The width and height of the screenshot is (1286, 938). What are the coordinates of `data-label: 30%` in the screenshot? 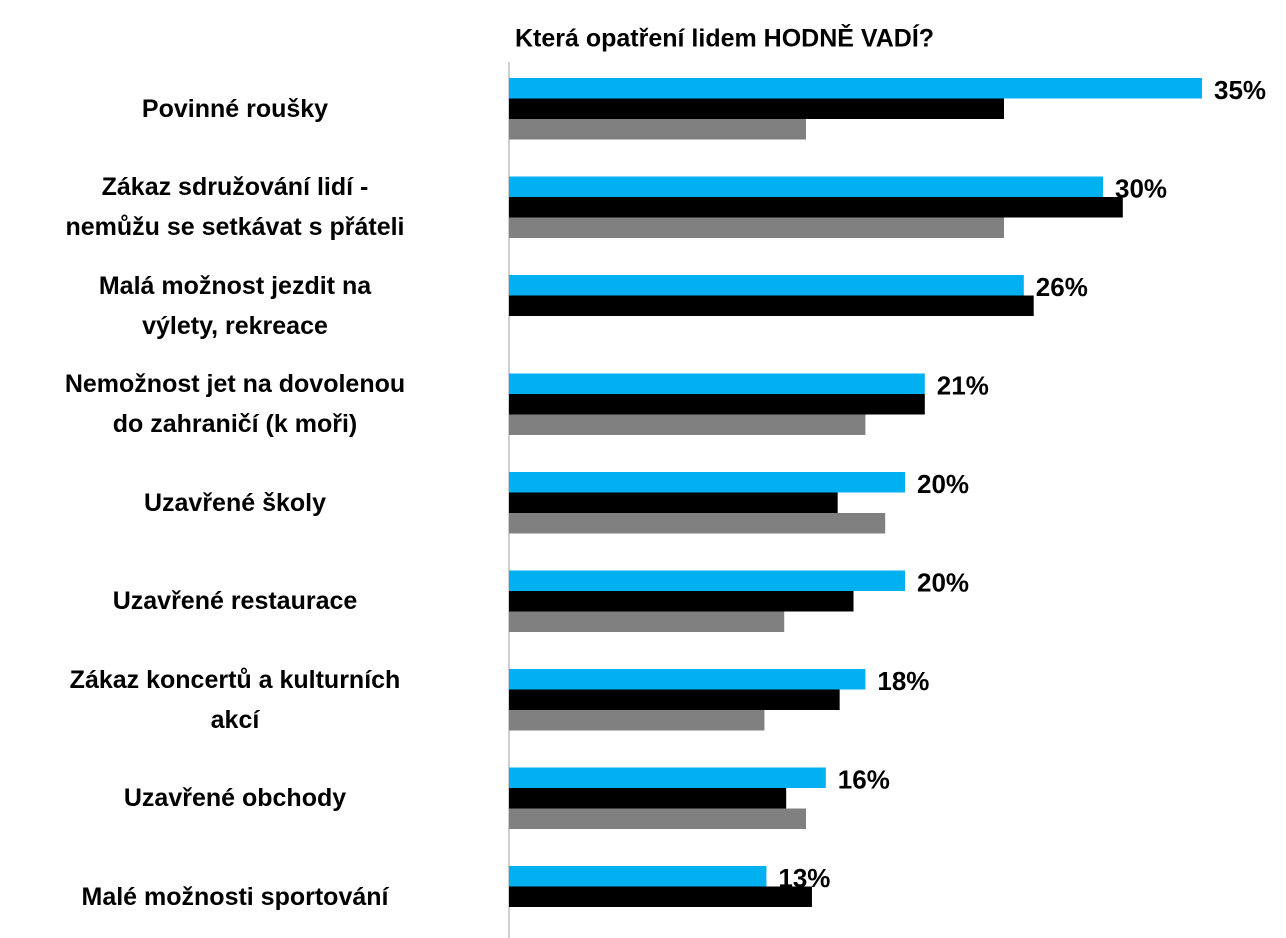 It's located at (1141, 189).